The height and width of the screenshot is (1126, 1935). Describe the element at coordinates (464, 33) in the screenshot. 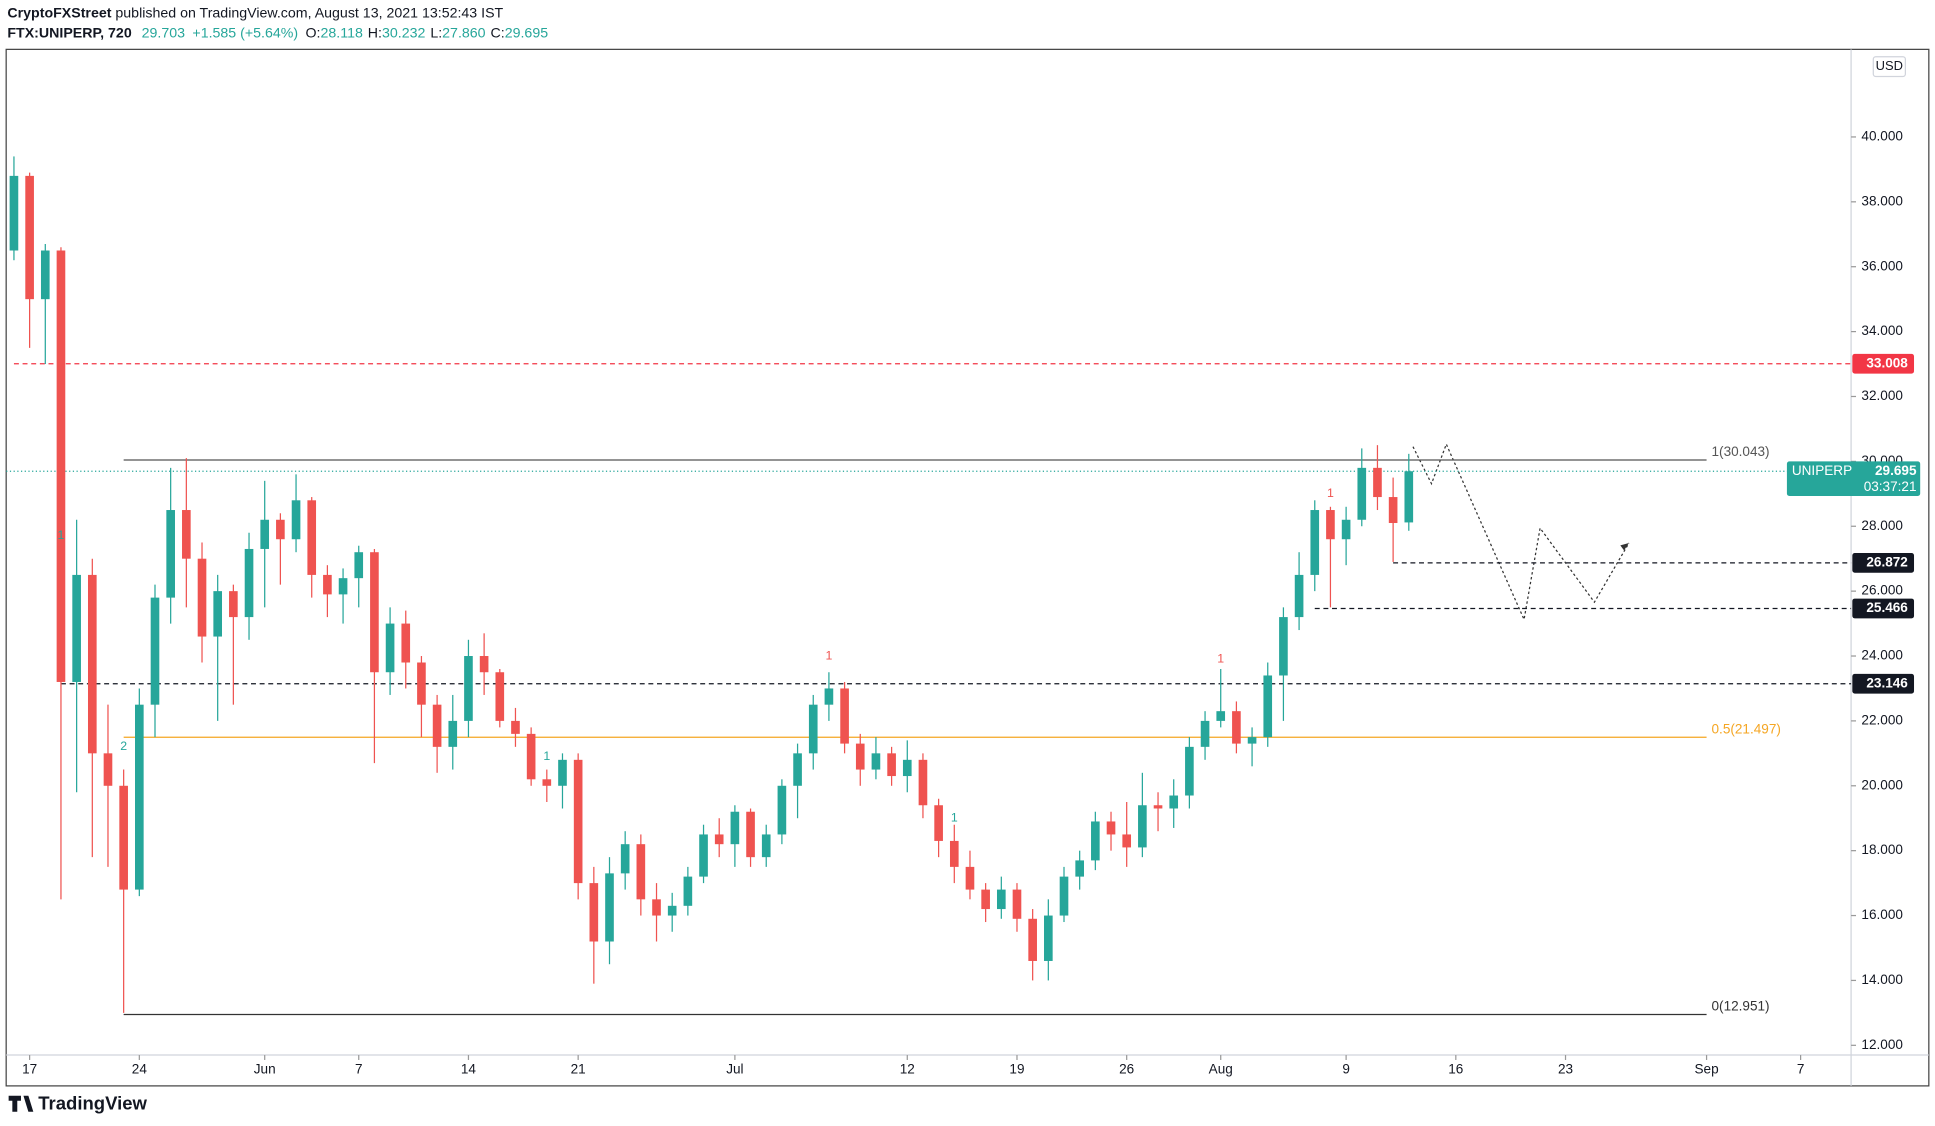

I see `ohlc-value: 27.860` at that location.